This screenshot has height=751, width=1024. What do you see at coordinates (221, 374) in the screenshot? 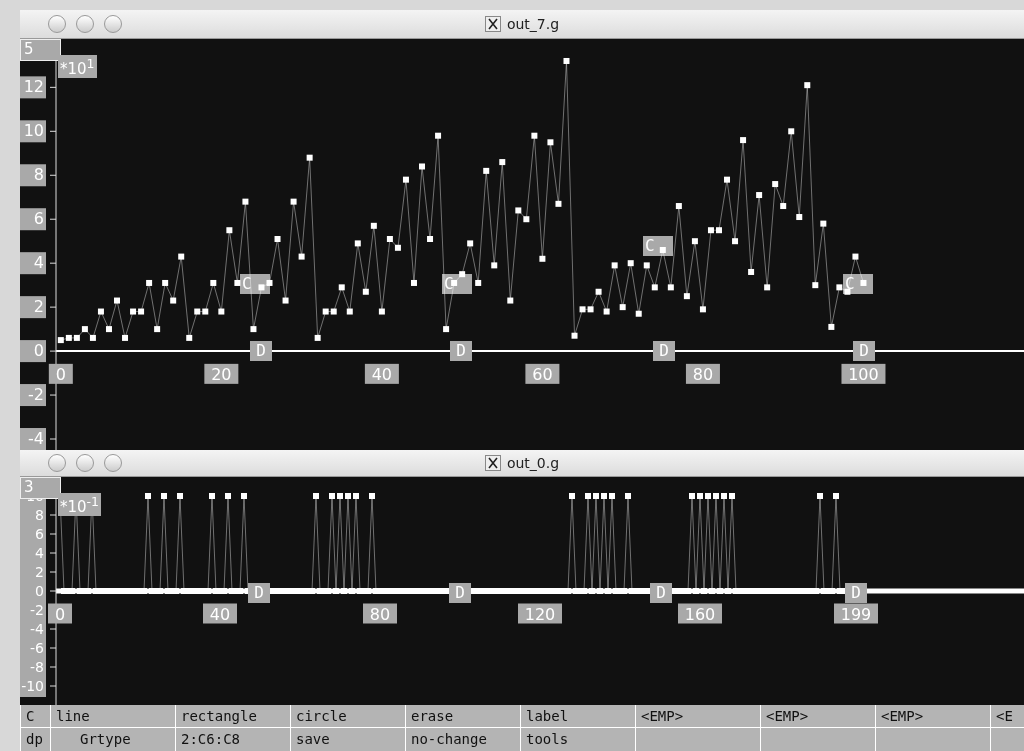
I see `x-tick-label: 20` at bounding box center [221, 374].